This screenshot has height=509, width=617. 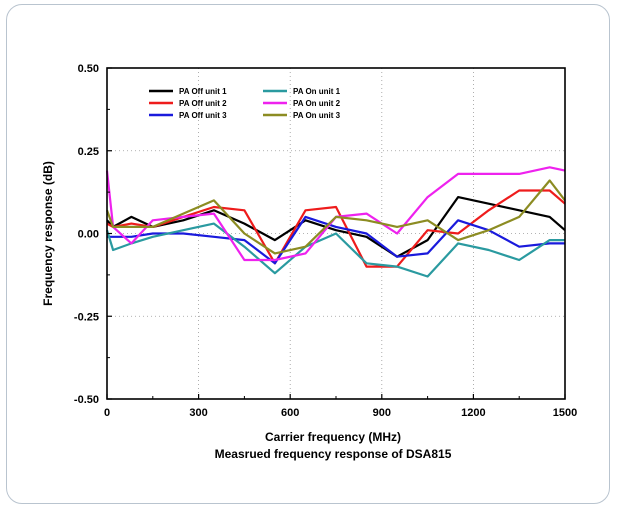 What do you see at coordinates (382, 413) in the screenshot?
I see `x-tick-label: 900` at bounding box center [382, 413].